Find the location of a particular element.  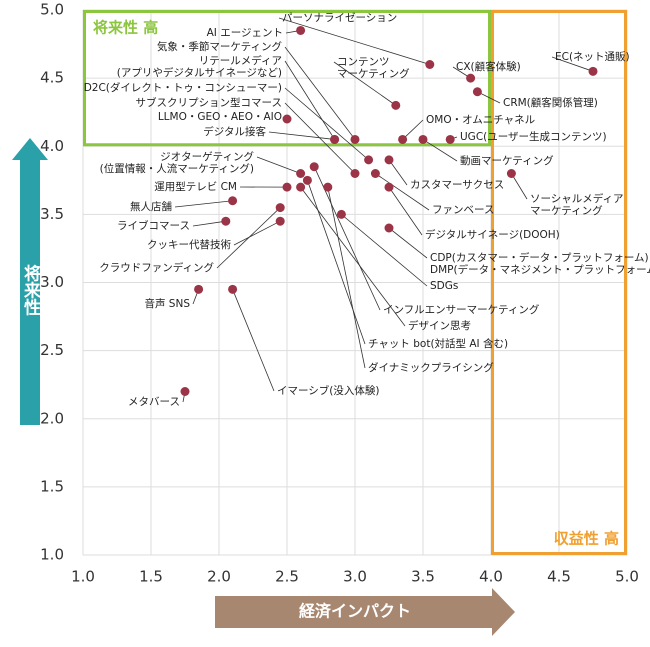

point-label: AI エージェント is located at coordinates (245, 33).